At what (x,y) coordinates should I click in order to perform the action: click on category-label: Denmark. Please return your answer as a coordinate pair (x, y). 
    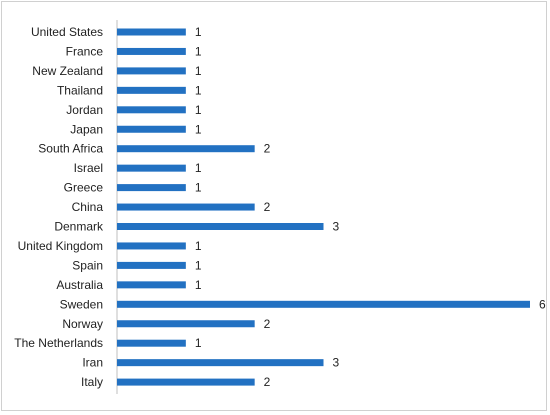
    Looking at the image, I should click on (79, 227).